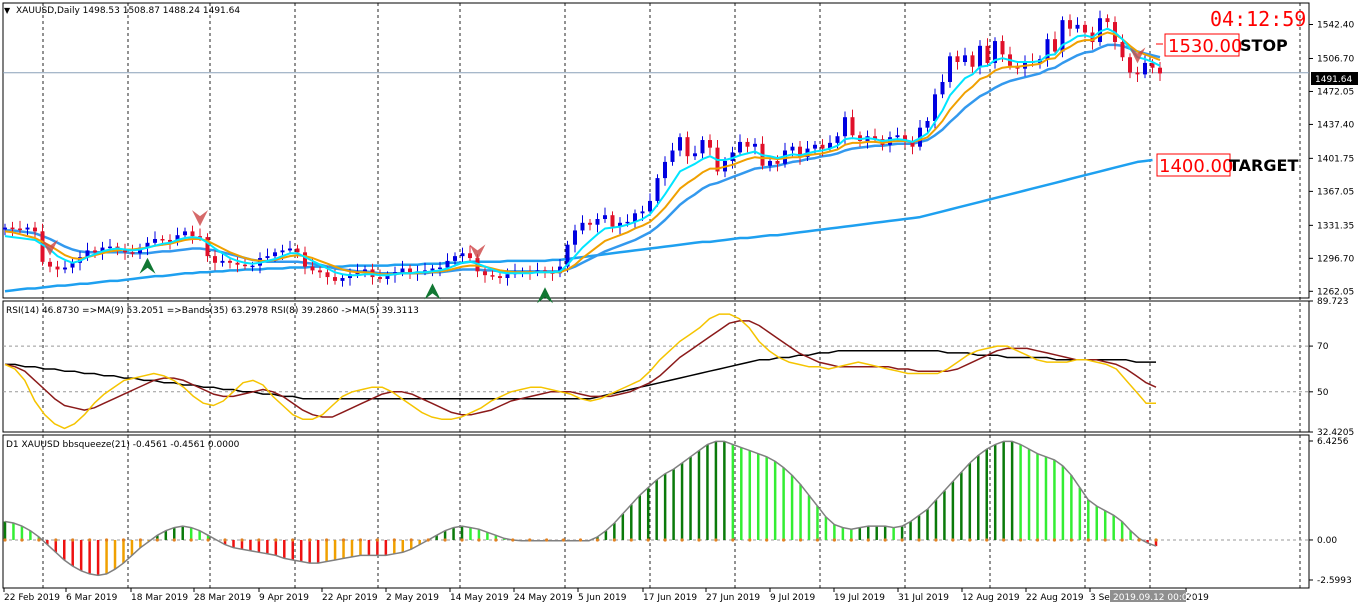 This screenshot has width=1358, height=612. What do you see at coordinates (1202, 45) in the screenshot?
I see `stop-price-box` at bounding box center [1202, 45].